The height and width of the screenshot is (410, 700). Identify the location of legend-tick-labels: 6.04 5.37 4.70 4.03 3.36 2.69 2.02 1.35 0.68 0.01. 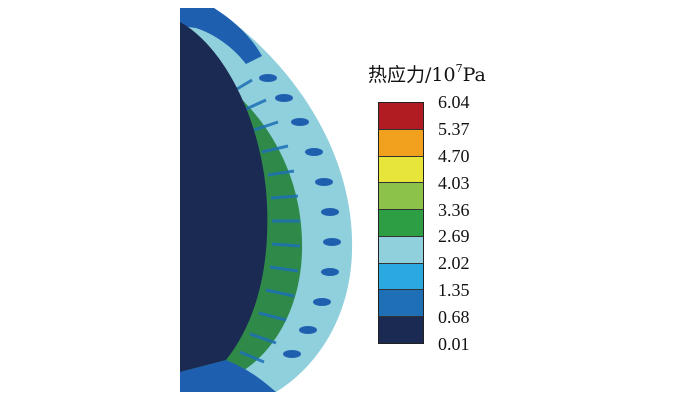
(478, 227).